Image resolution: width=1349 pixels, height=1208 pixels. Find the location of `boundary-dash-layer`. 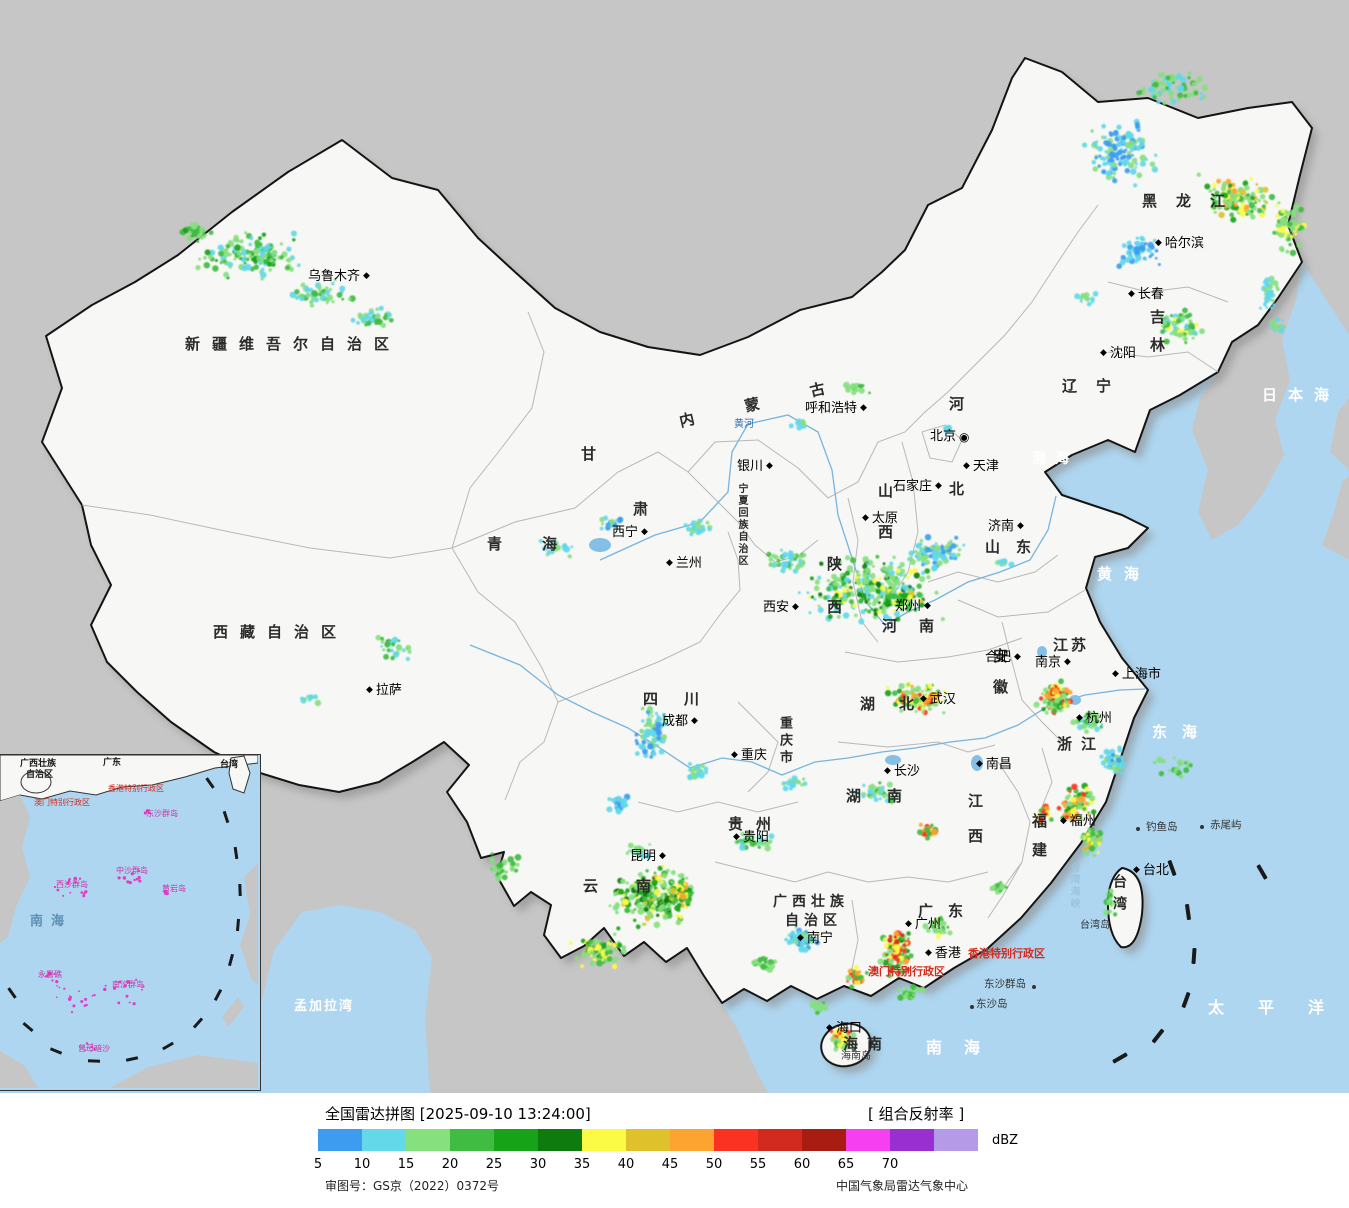

boundary-dash-layer is located at coordinates (1119, 944).